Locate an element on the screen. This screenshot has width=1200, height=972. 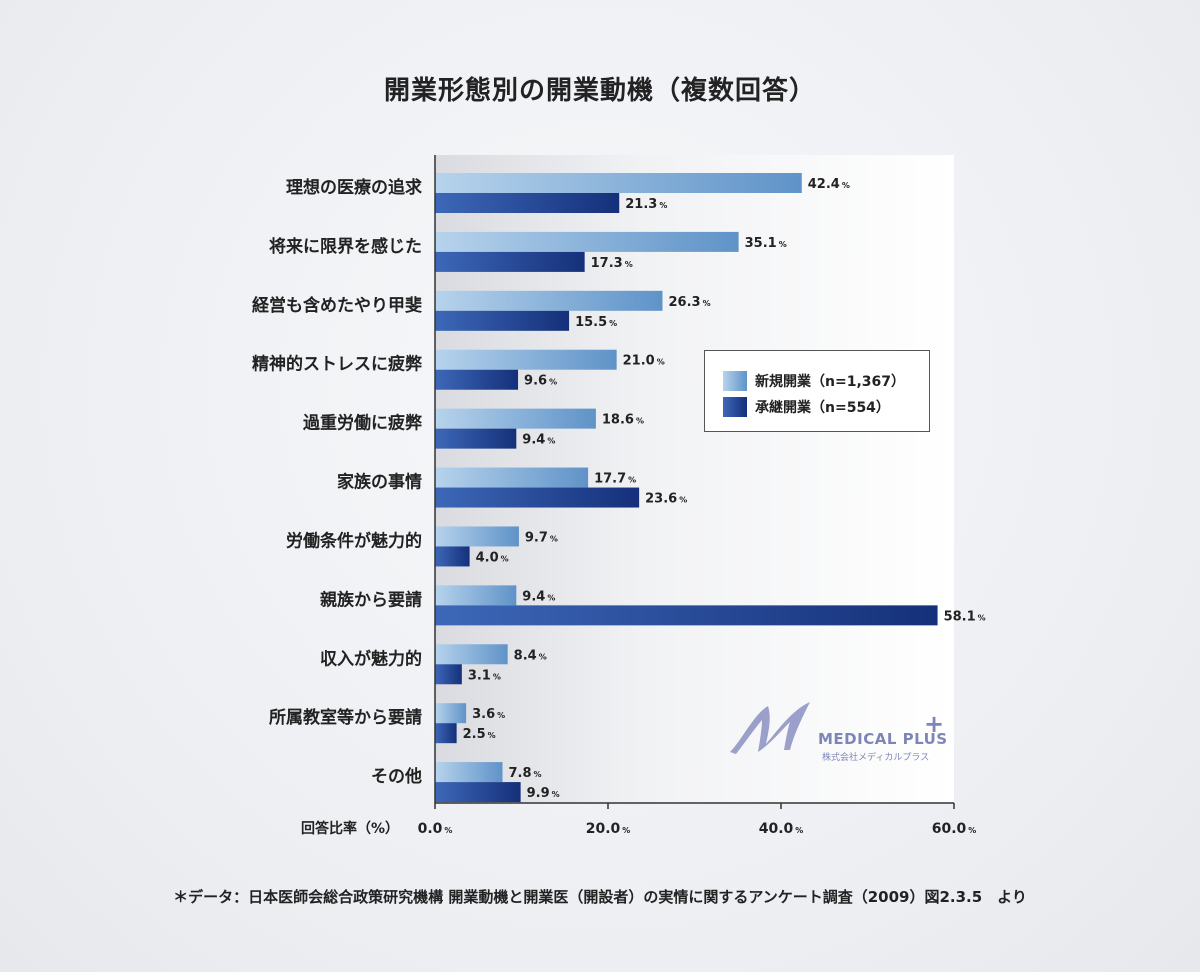
data-label: 21.0% is located at coordinates (644, 361).